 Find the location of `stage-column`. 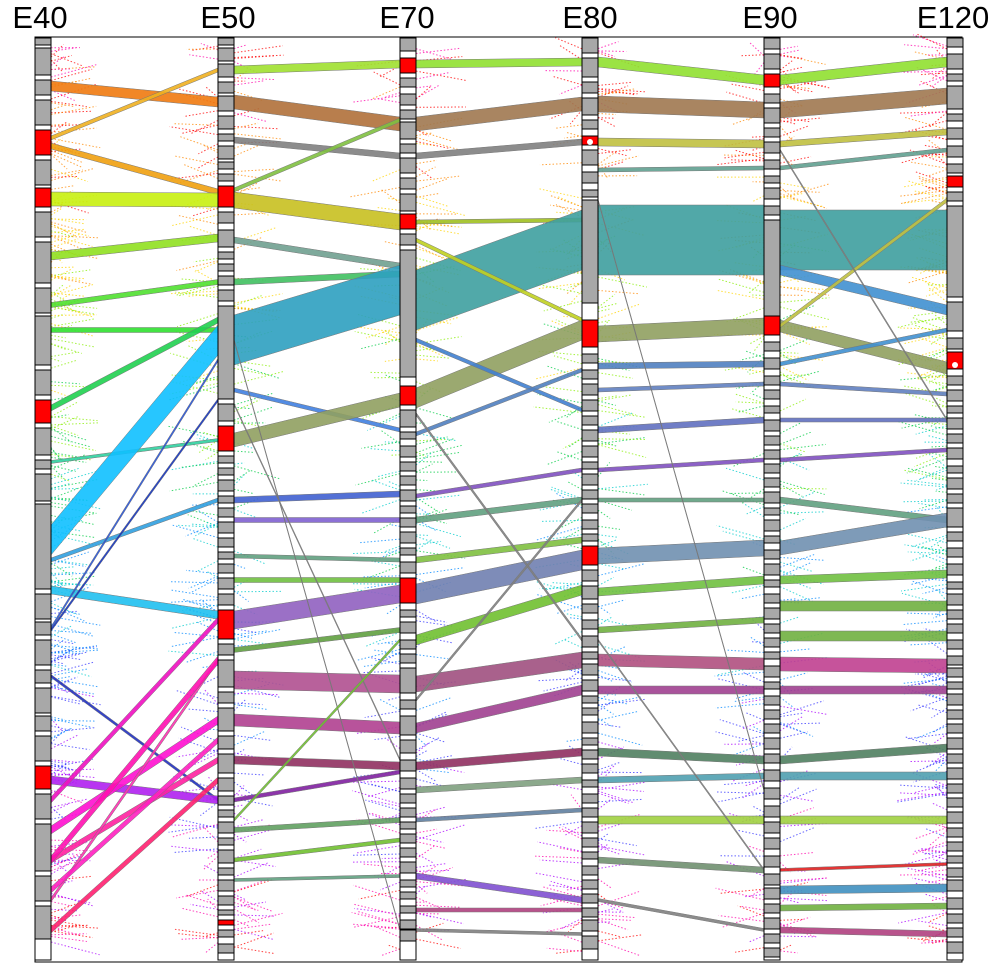

stage-column is located at coordinates (43, 499).